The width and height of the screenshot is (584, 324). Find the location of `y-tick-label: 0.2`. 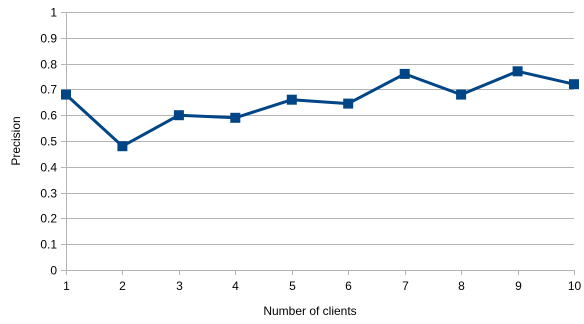

y-tick-label: 0.2 is located at coordinates (48, 219).